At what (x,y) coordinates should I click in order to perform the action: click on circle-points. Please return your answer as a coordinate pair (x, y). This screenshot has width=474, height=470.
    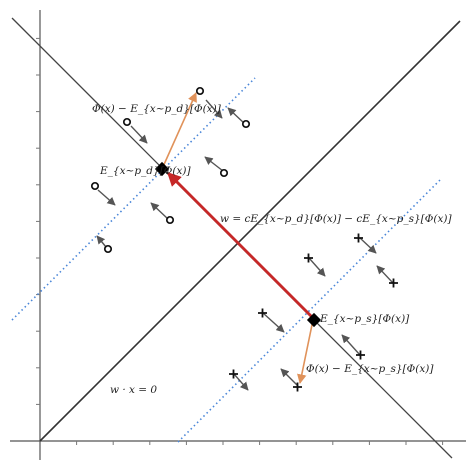
    Looking at the image, I should click on (170, 170).